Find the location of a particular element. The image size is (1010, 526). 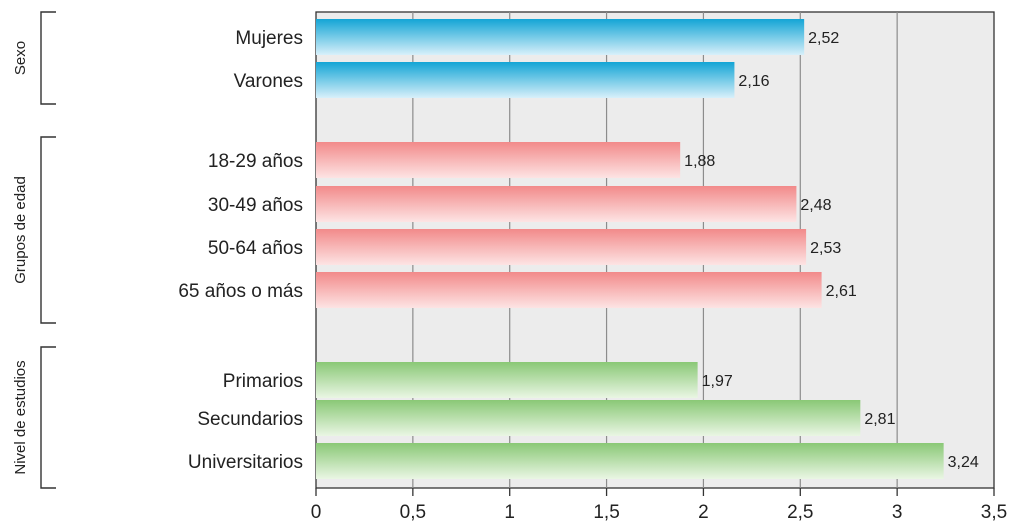

category-label: 30-49 años is located at coordinates (255, 205).